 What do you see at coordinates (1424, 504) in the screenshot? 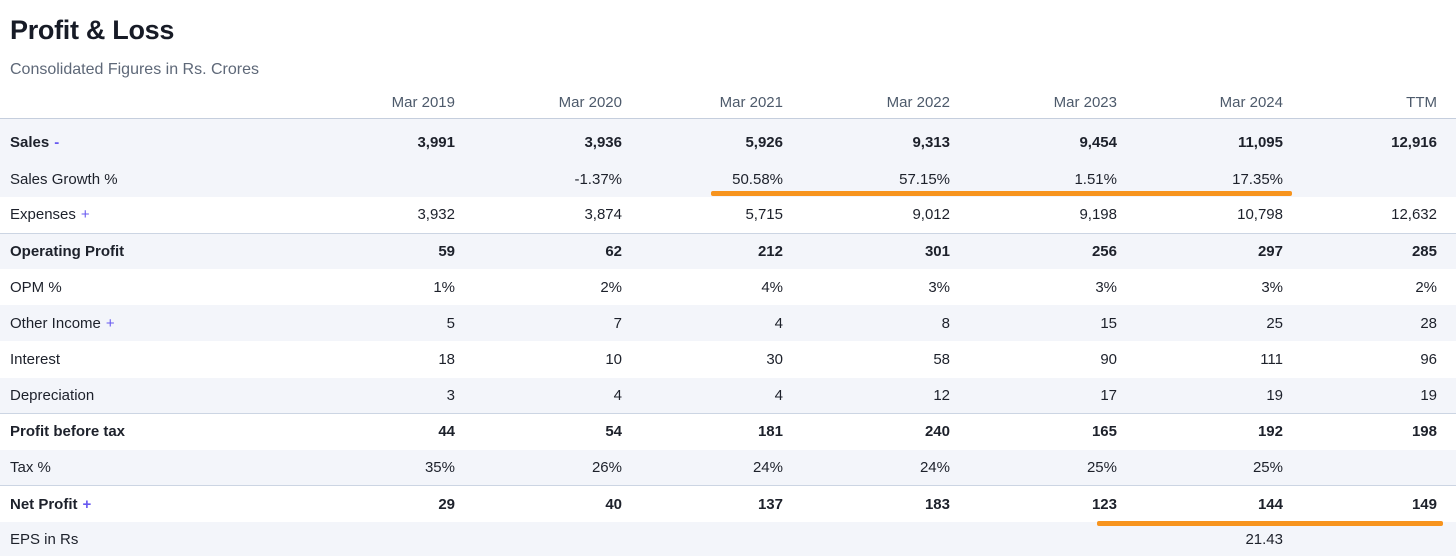
I see `cell-value: 149` at bounding box center [1424, 504].